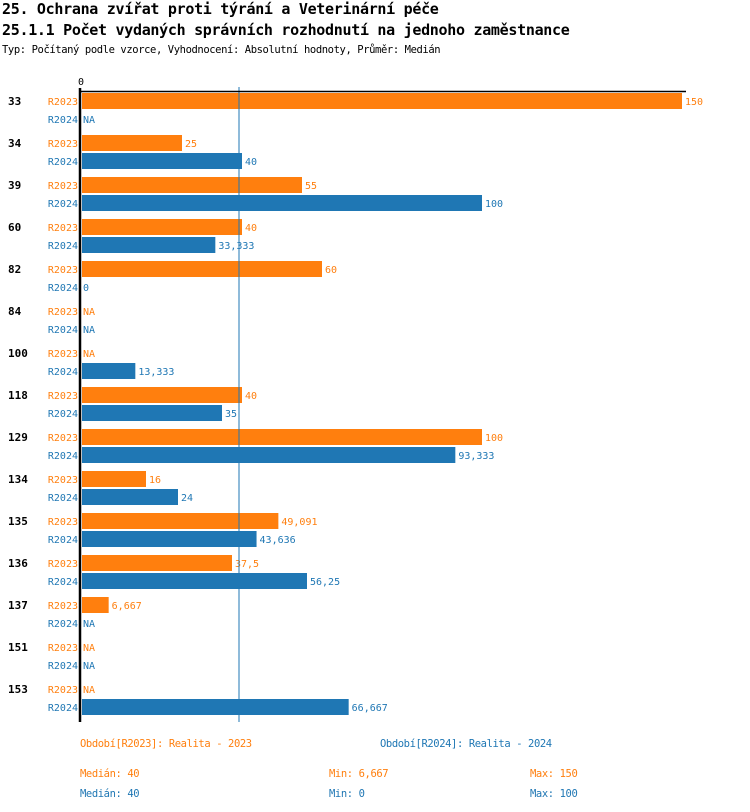 Image resolution: width=750 pixels, height=812 pixels. I want to click on legend-period-2023: Období[R2023]: Realita - 2023, so click(166, 744).